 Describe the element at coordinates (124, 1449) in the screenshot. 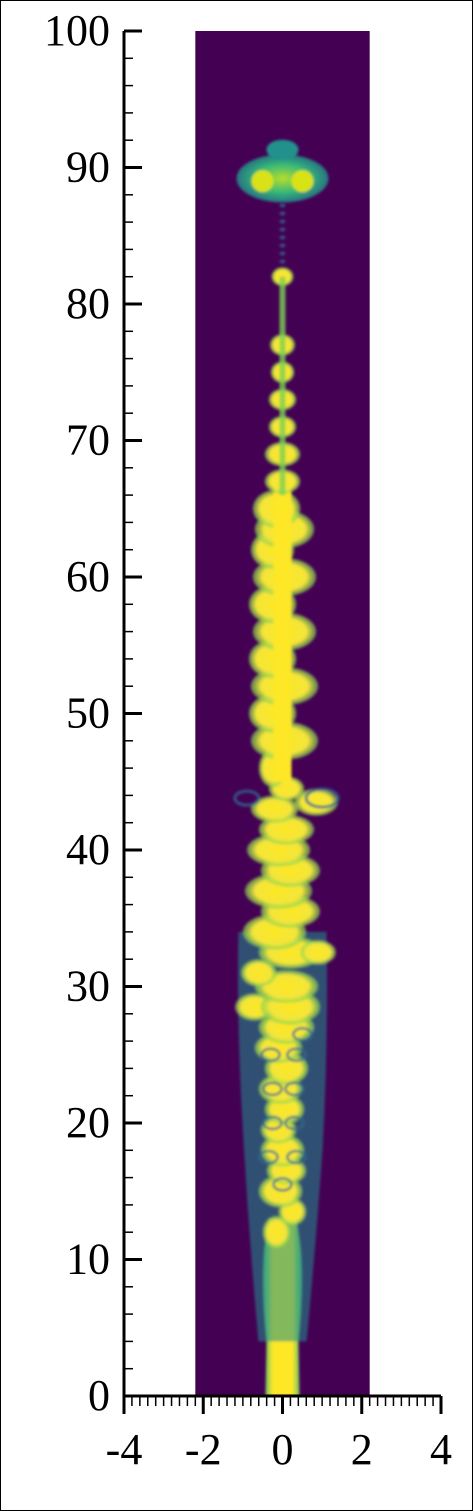

I see `x-tick-label: -4` at that location.